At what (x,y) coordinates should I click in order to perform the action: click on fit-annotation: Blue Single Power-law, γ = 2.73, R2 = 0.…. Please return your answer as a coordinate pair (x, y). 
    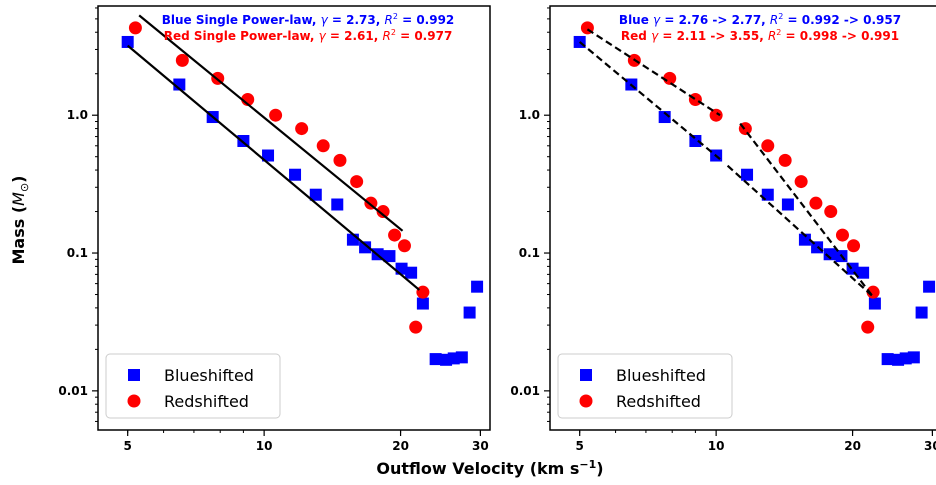
    Looking at the image, I should click on (308, 19).